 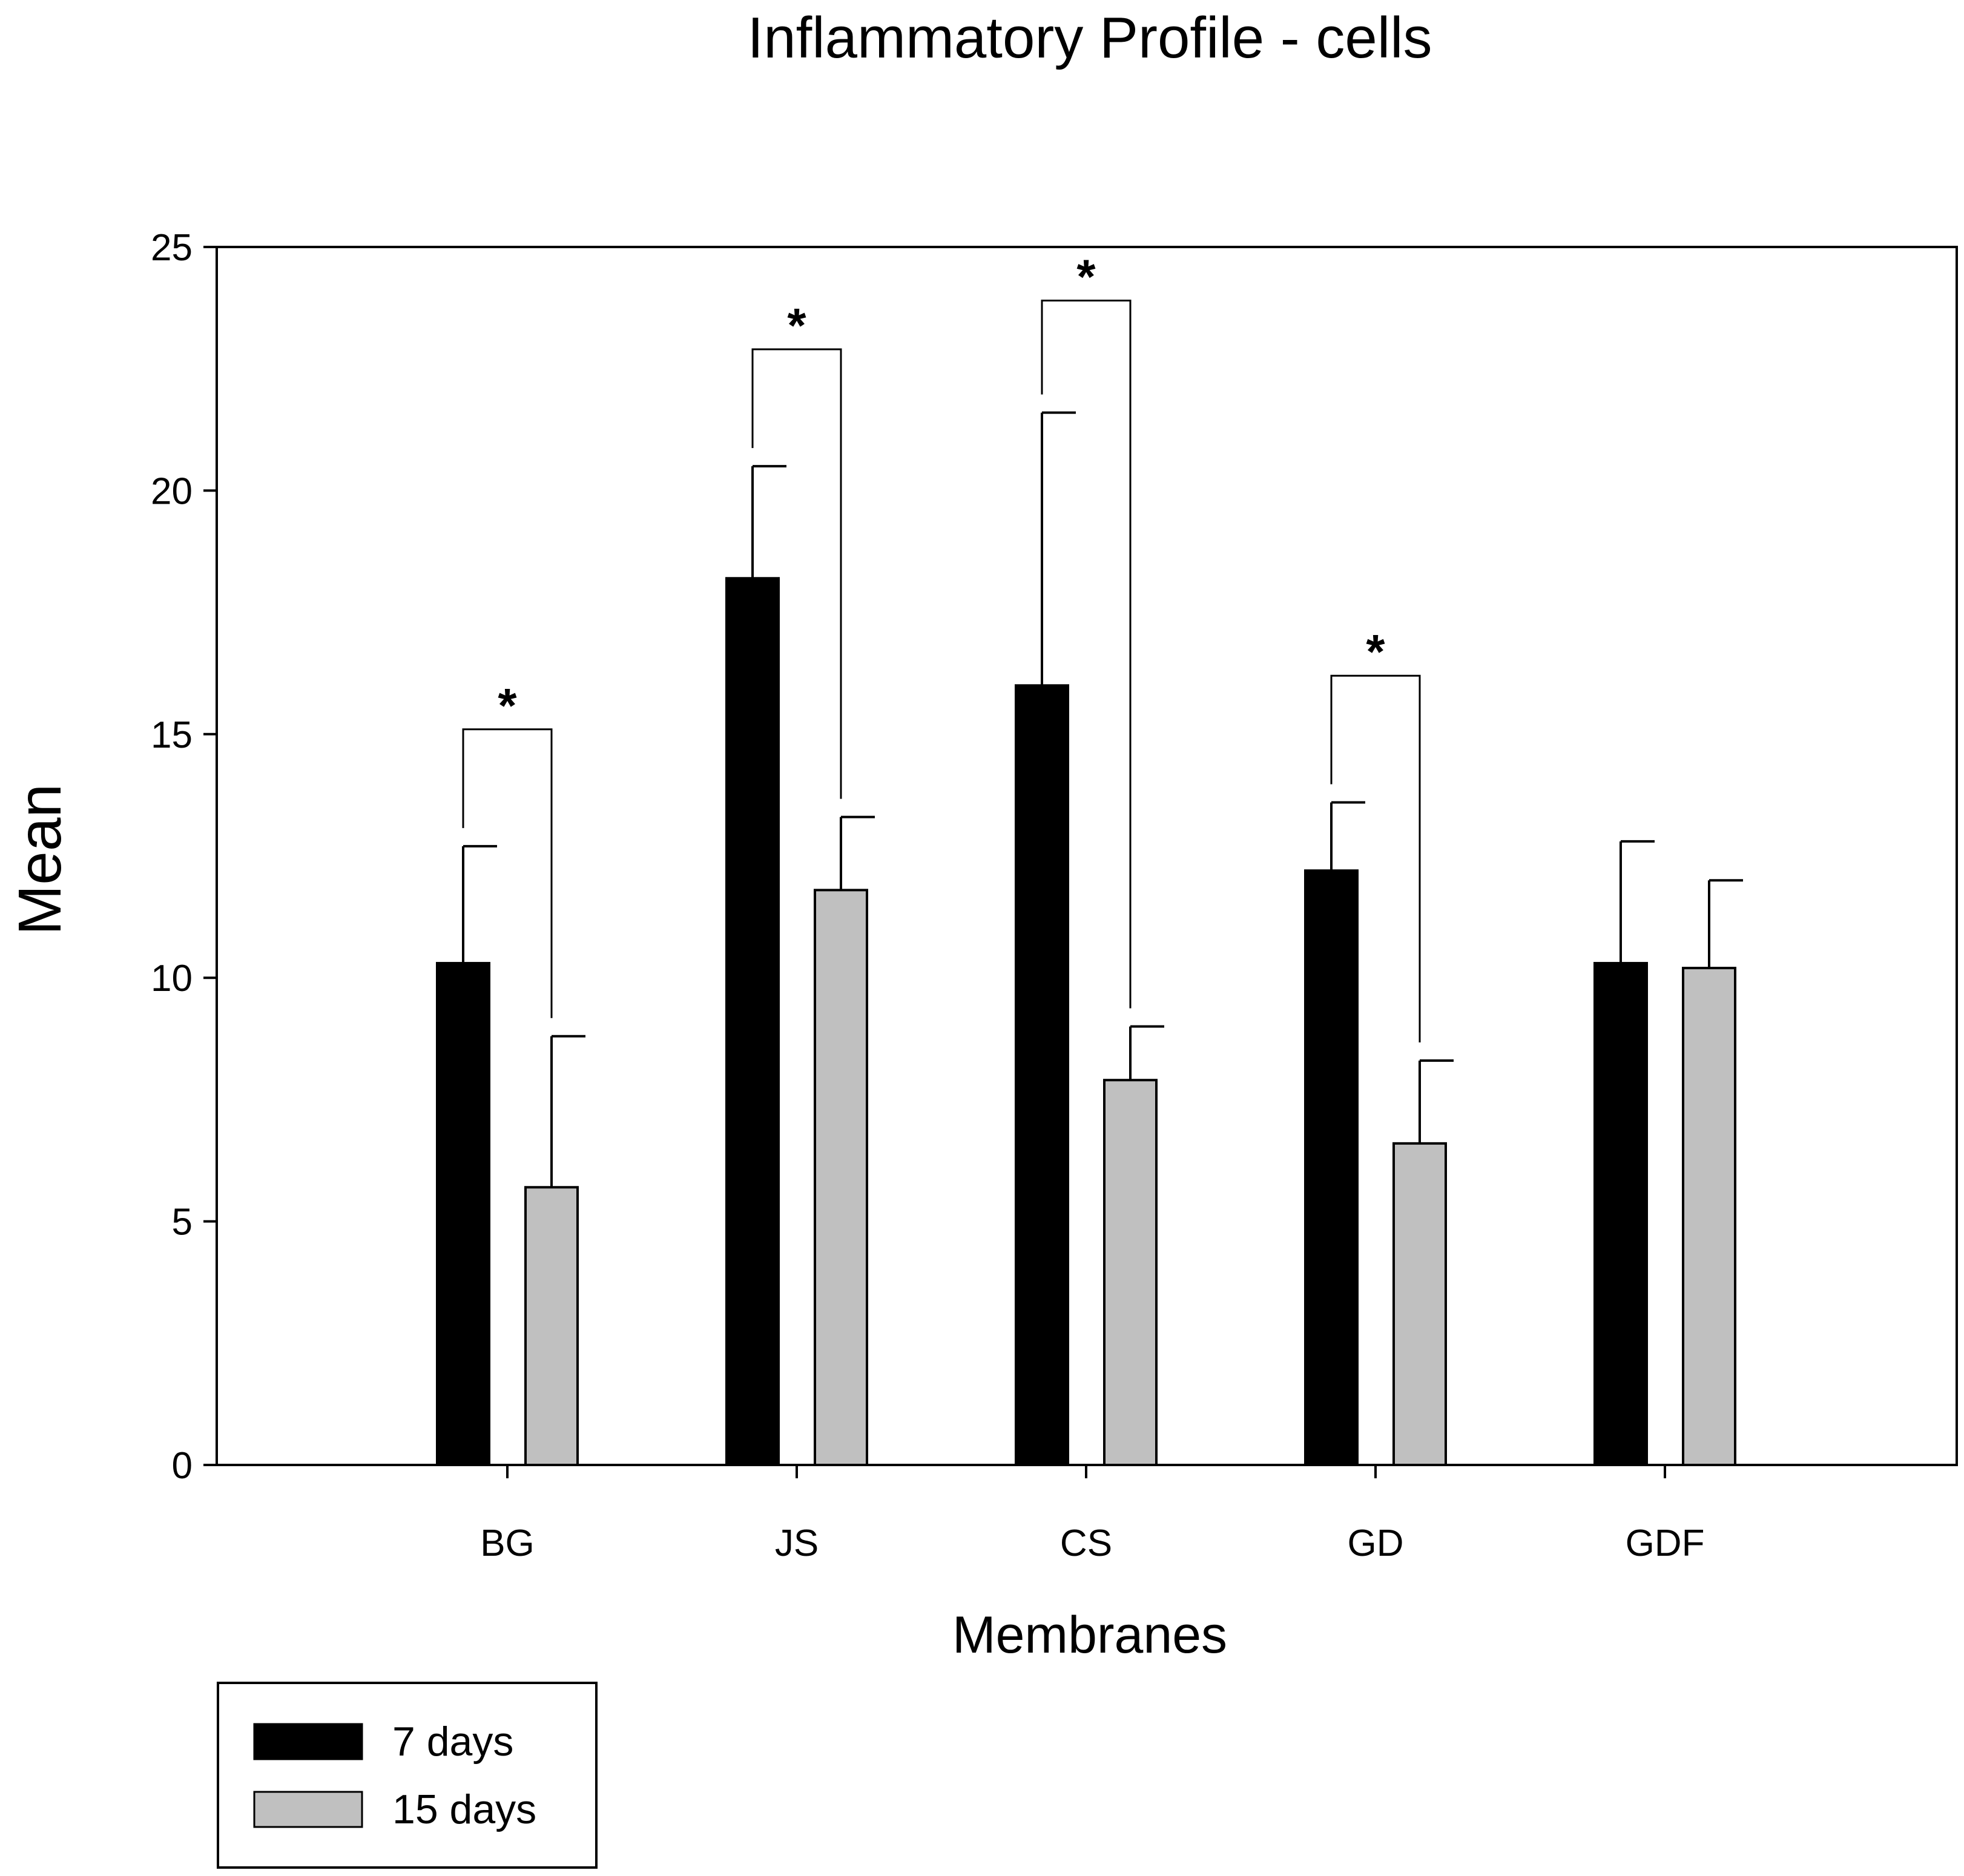 What do you see at coordinates (308, 1809) in the screenshot?
I see `legend-swatch-15-days` at bounding box center [308, 1809].